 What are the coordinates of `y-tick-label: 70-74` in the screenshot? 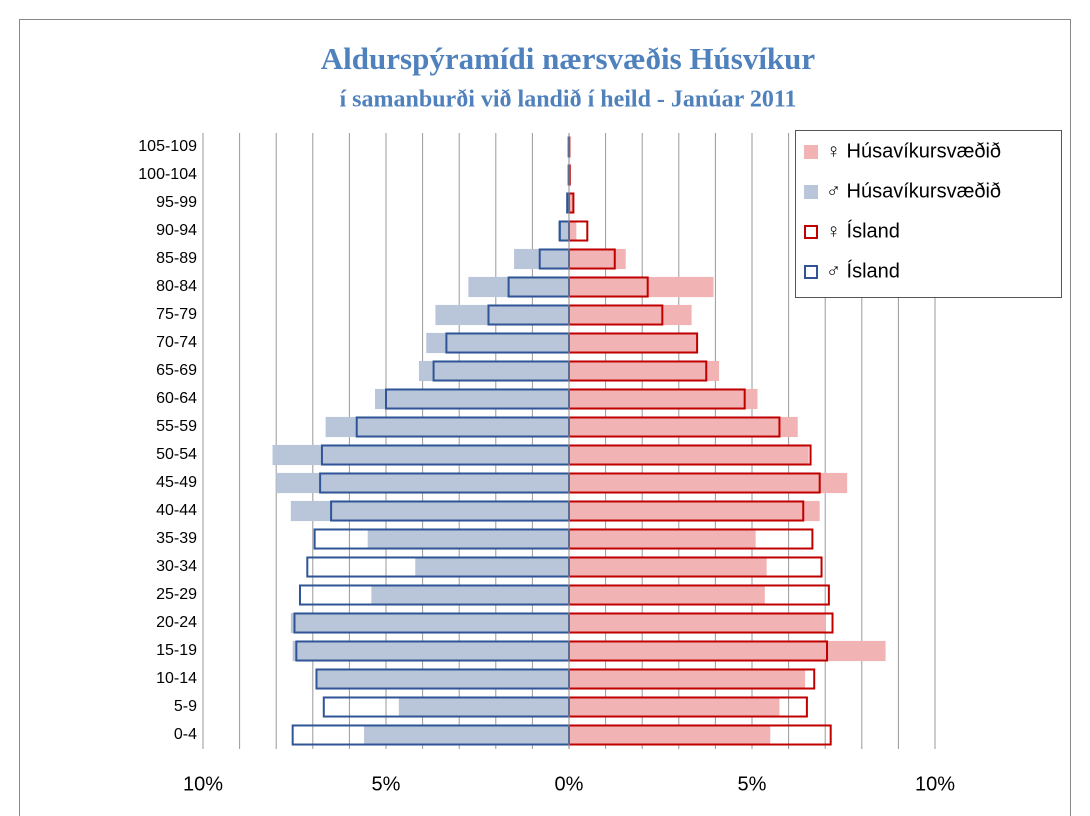 It's located at (176, 342).